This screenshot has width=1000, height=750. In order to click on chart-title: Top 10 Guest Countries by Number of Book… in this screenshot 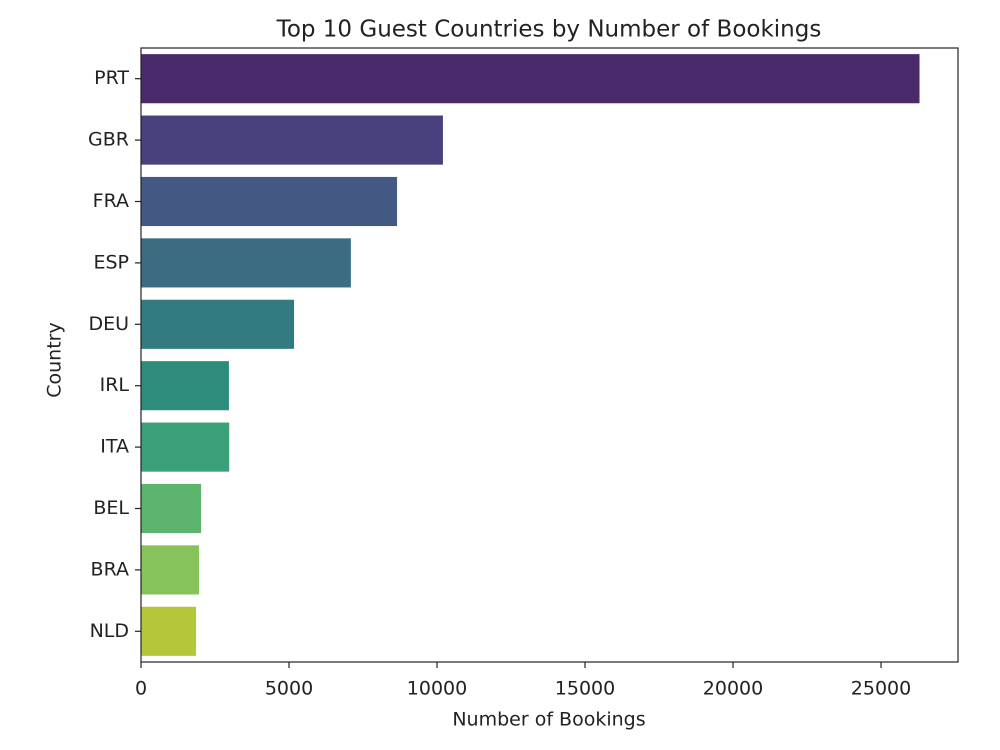, I will do `click(549, 30)`.